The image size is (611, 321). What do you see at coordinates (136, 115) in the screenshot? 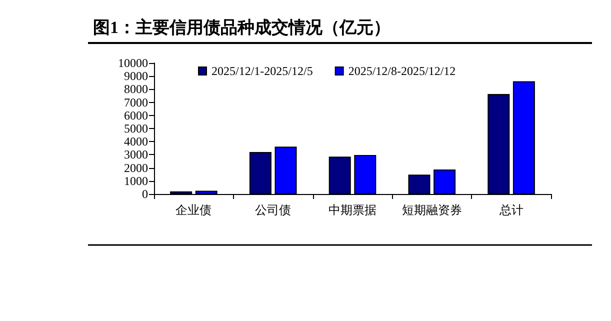
I see `y-tick-label: 6000` at bounding box center [136, 115].